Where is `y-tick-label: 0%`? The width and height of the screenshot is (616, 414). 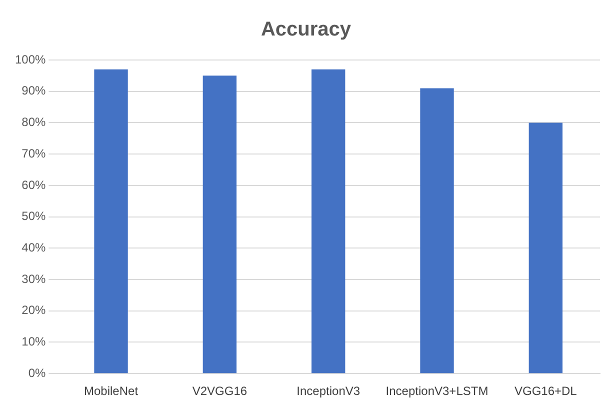
y-tick-label: 0% is located at coordinates (37, 373).